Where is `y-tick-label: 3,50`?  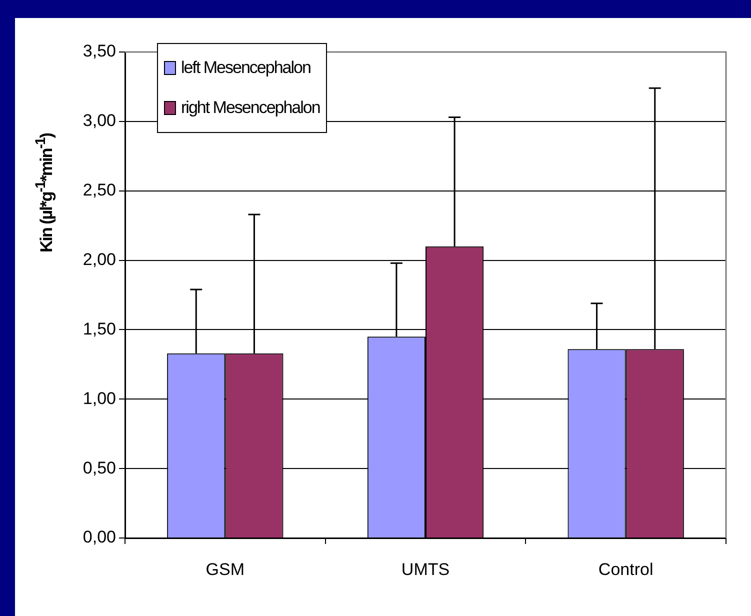 y-tick-label: 3,50 is located at coordinates (99, 51).